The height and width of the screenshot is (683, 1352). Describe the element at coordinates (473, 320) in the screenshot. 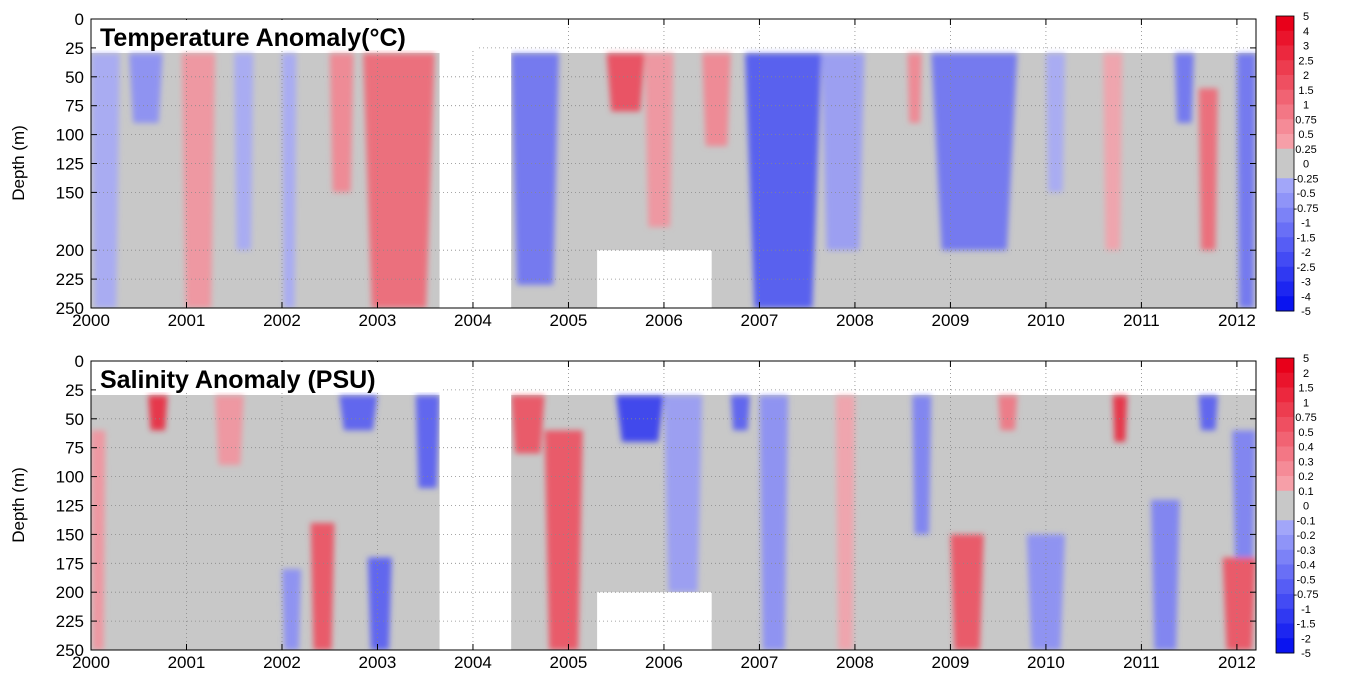

I see `temperature-x-tick-label: 2004` at that location.